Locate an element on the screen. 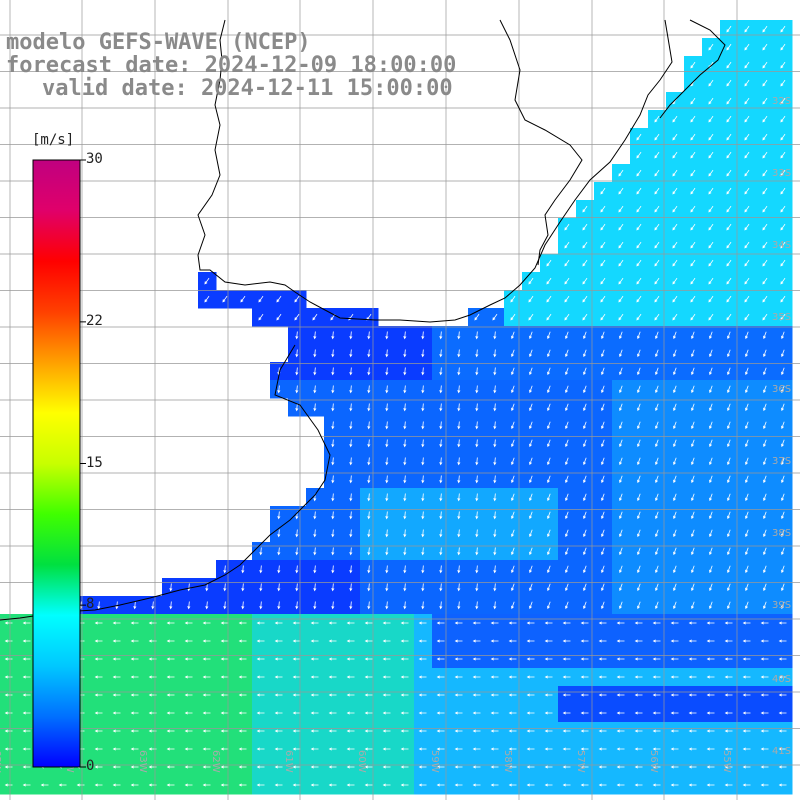 The image size is (800, 800). title-model: modelo GEFS-WAVE (NCEP) is located at coordinates (158, 42).